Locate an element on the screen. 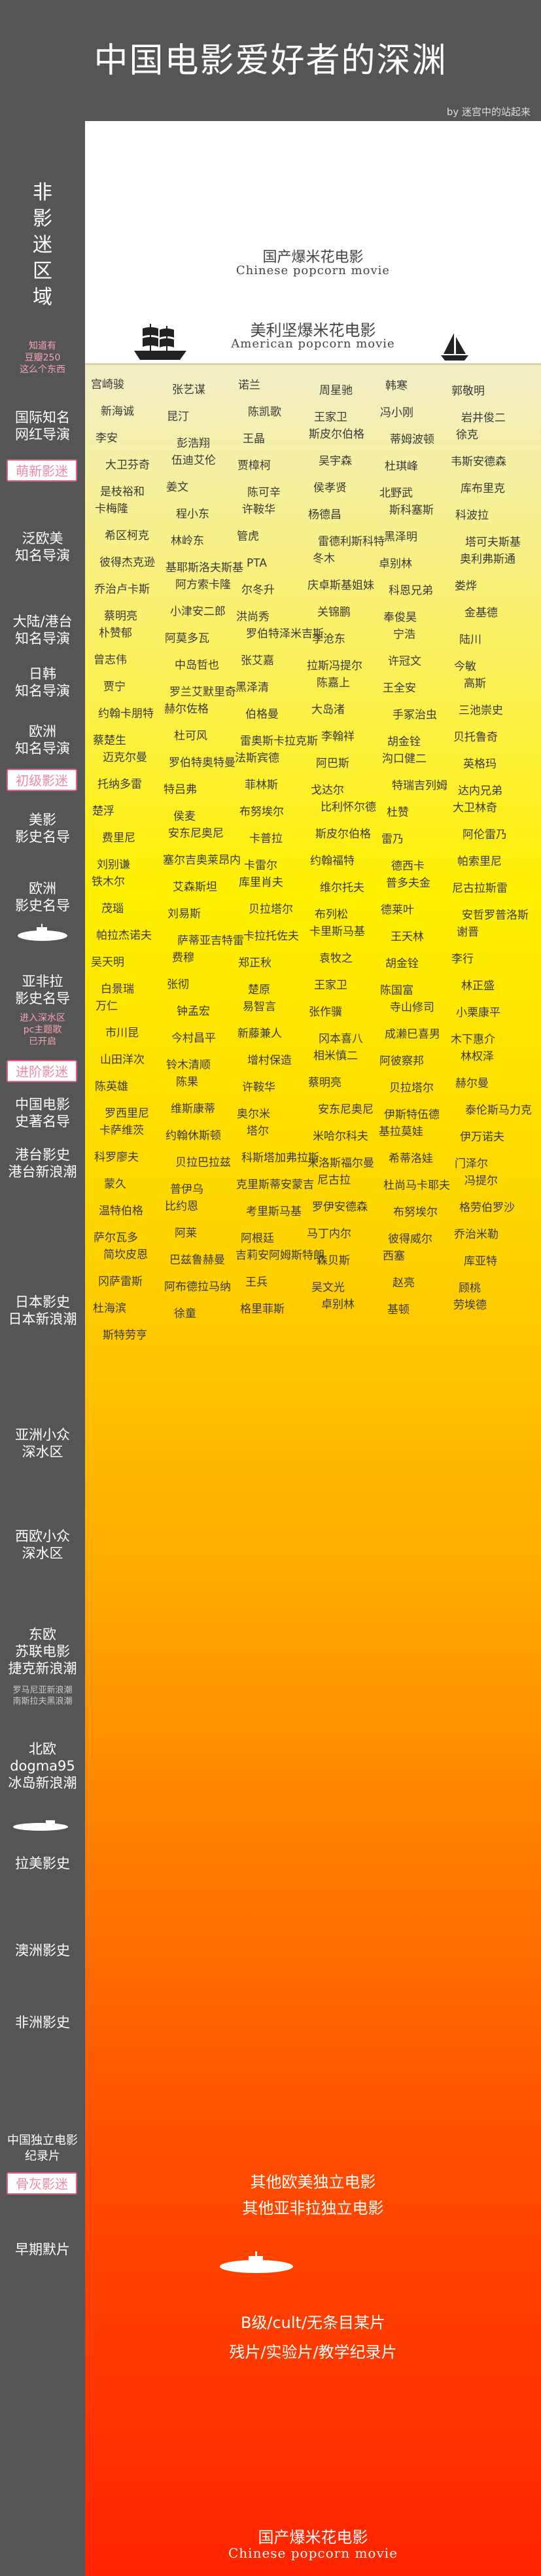  sailing-ship-icon is located at coordinates (160, 342).